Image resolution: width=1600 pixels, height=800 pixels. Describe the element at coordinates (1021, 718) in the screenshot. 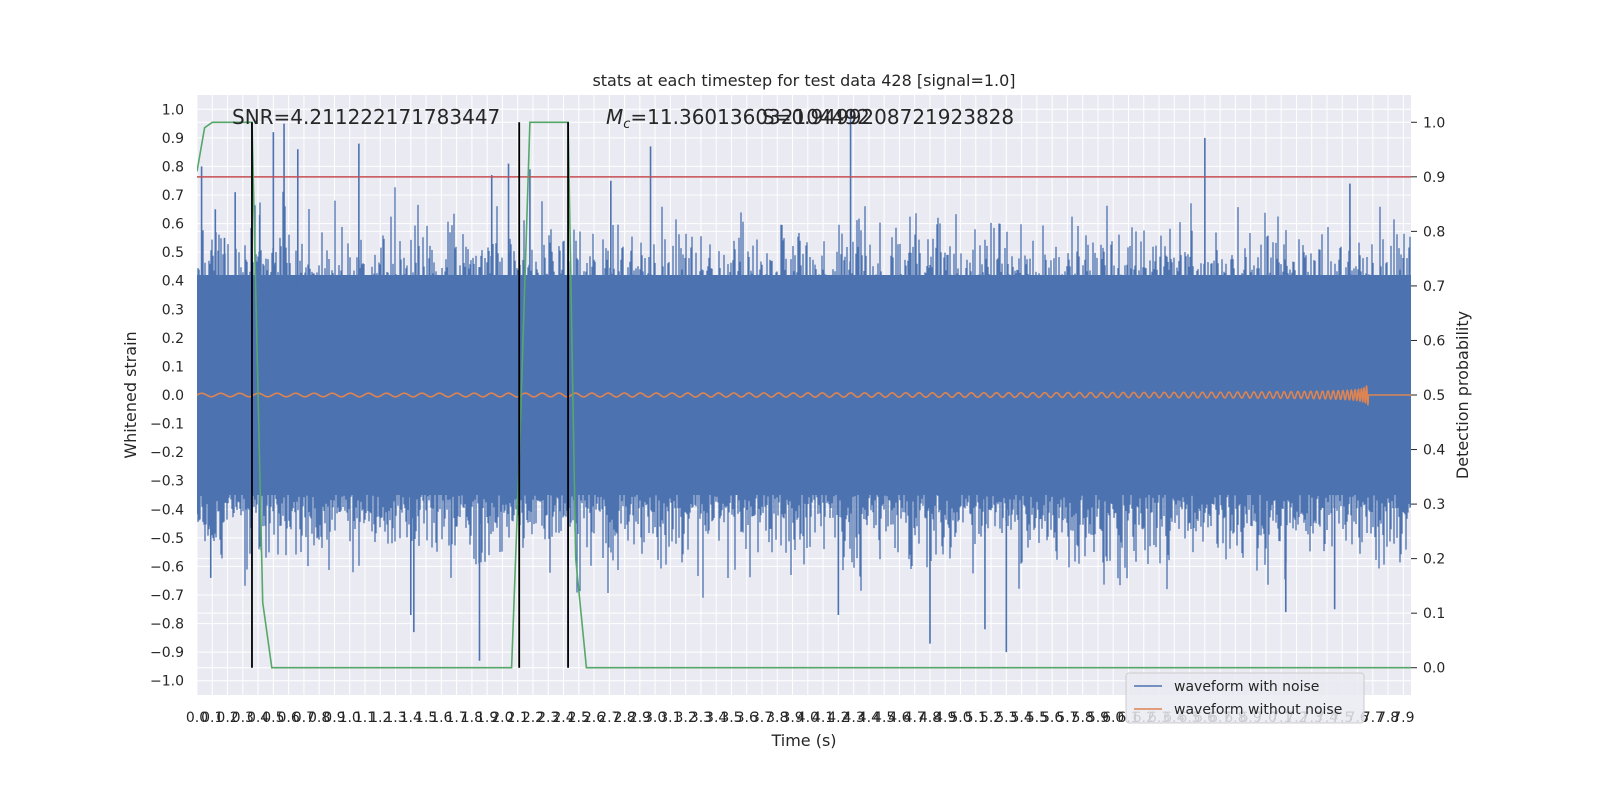

I see `x-tick-label: 5.4` at that location.